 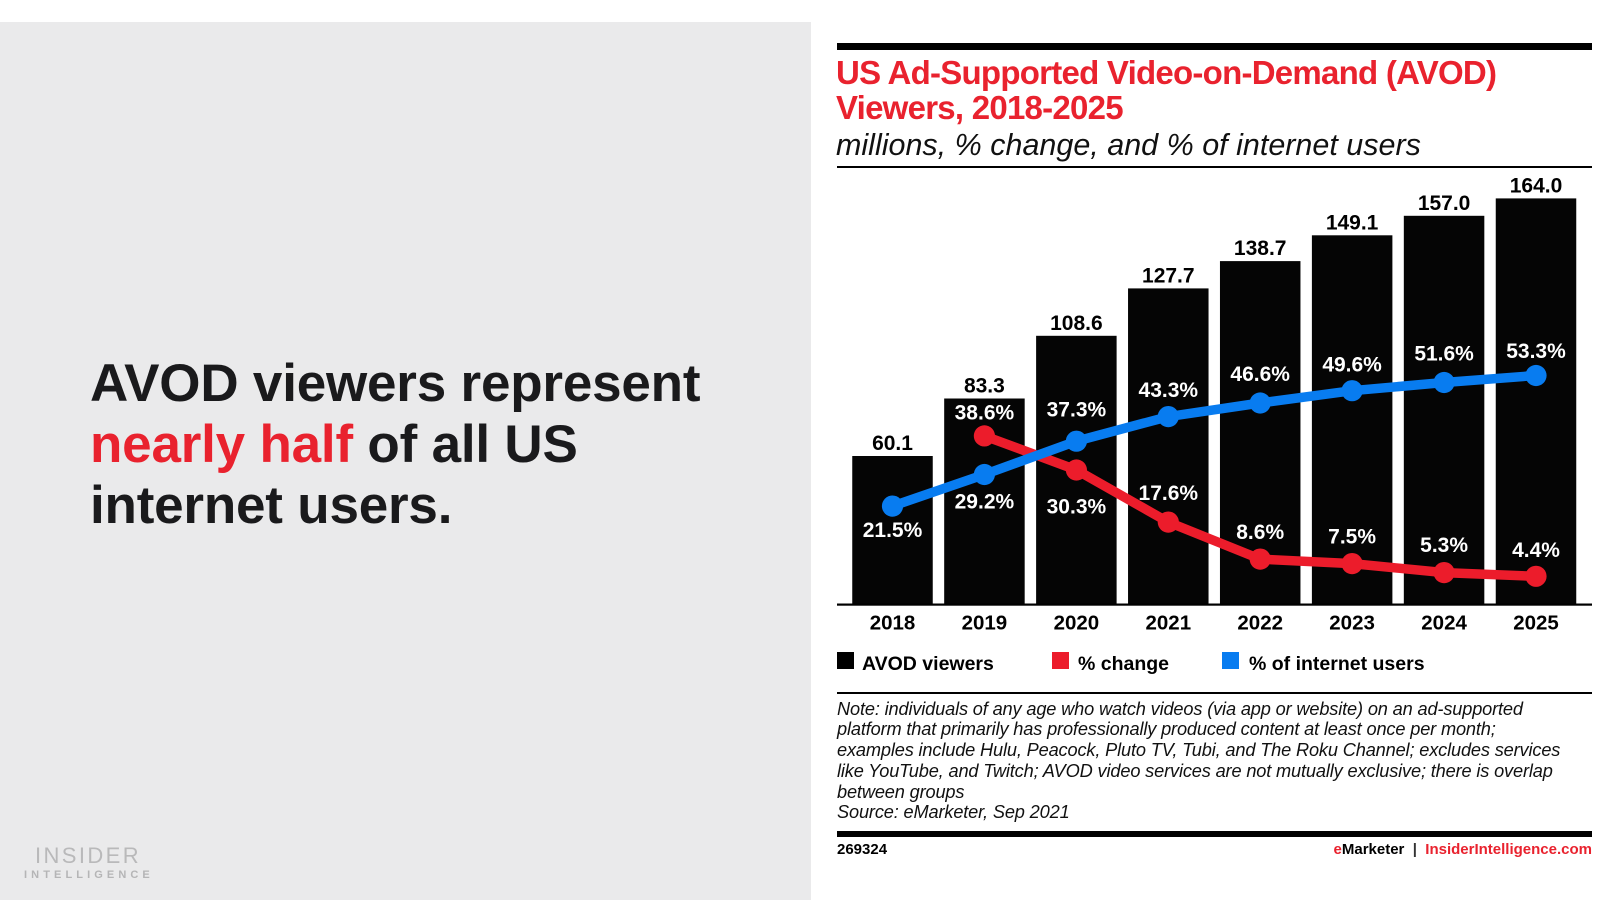 What do you see at coordinates (893, 530) in the screenshot?
I see `svg-text: 21.5%` at bounding box center [893, 530].